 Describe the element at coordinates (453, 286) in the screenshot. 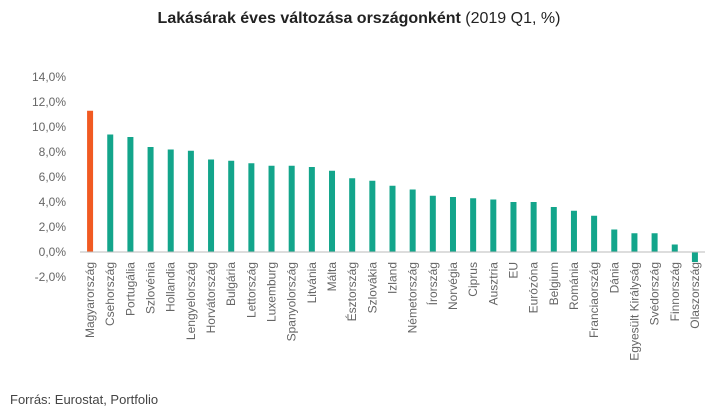

I see `x-tick-label: Norvégia` at that location.